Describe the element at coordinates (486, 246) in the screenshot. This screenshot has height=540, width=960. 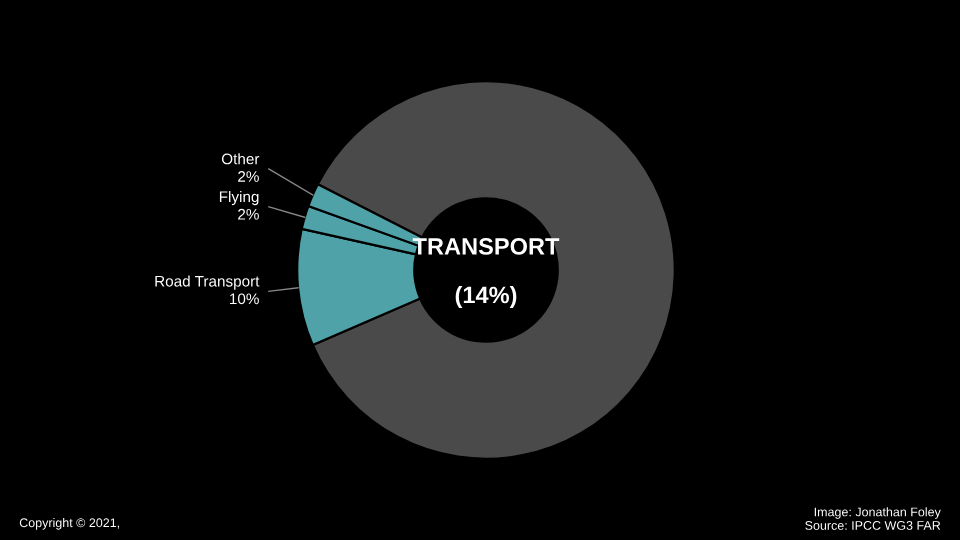
I see `text: TRANSPORT` at that location.